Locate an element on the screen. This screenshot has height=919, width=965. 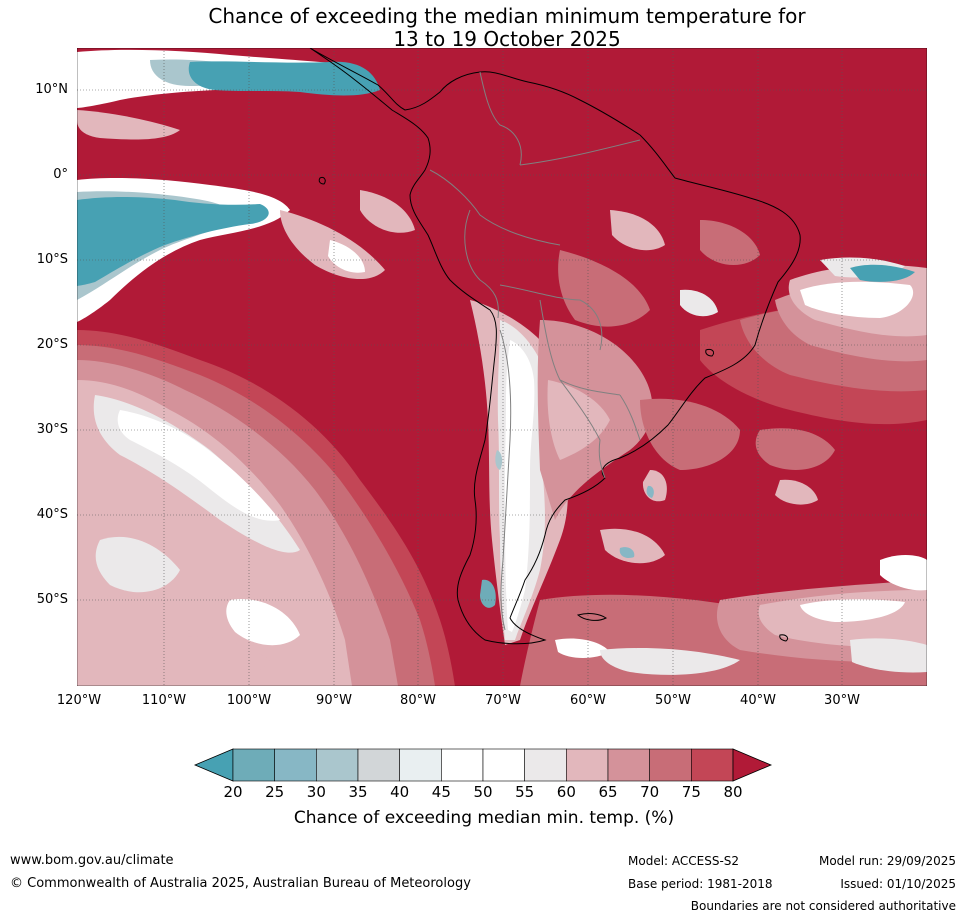
colorbar-under-arrow is located at coordinates (213, 765).